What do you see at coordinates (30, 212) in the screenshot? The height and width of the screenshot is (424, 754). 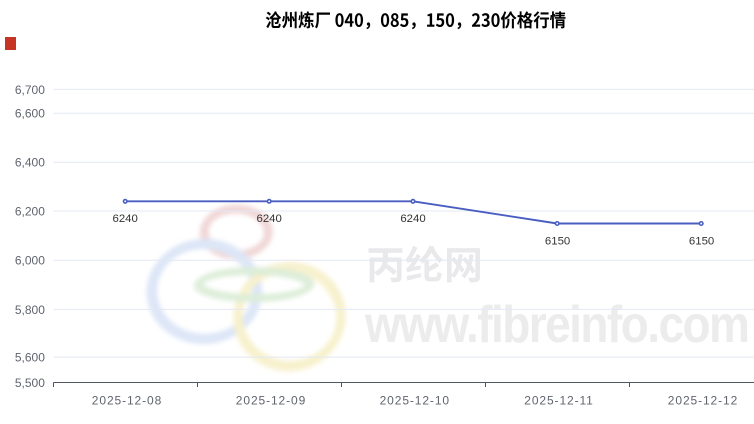 I see `svg-text: 6,200` at bounding box center [30, 212].